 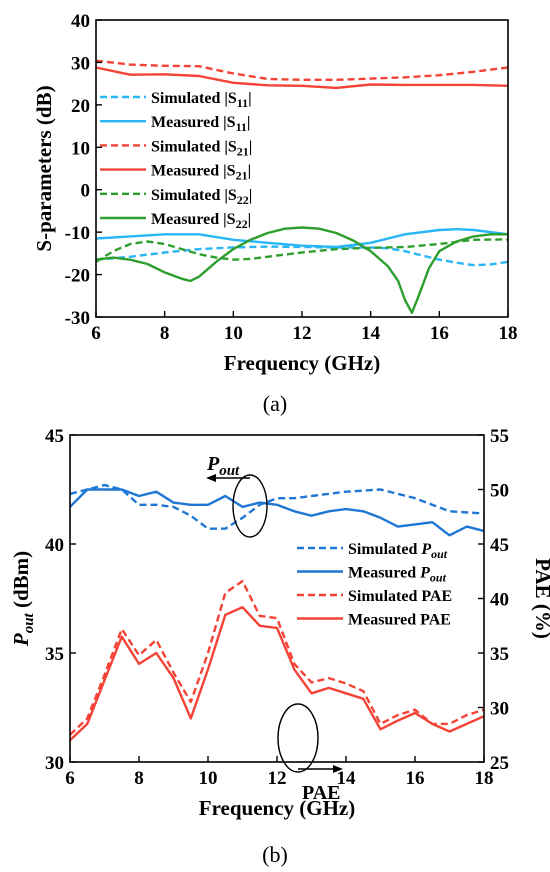 I want to click on y-tick-label: 35, so click(x=54, y=654).